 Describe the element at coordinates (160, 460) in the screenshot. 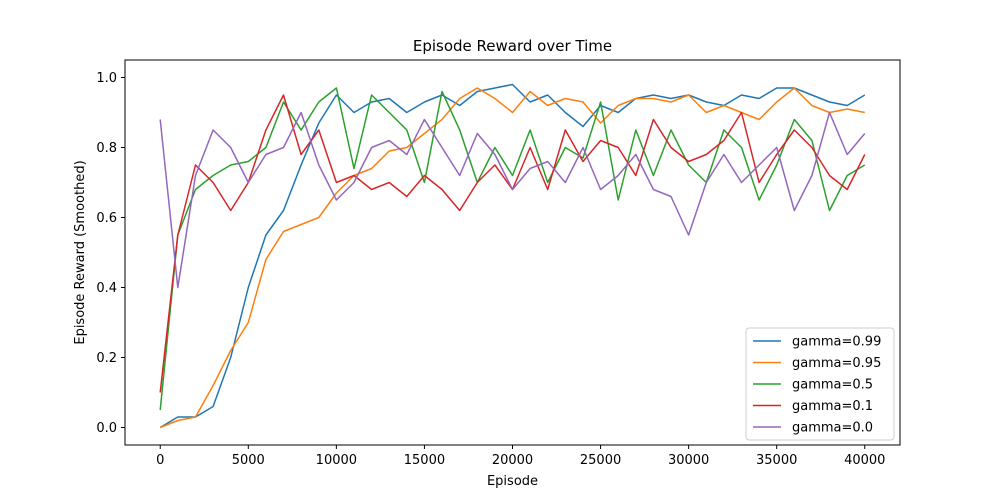

I see `x-tick-label: 0` at that location.